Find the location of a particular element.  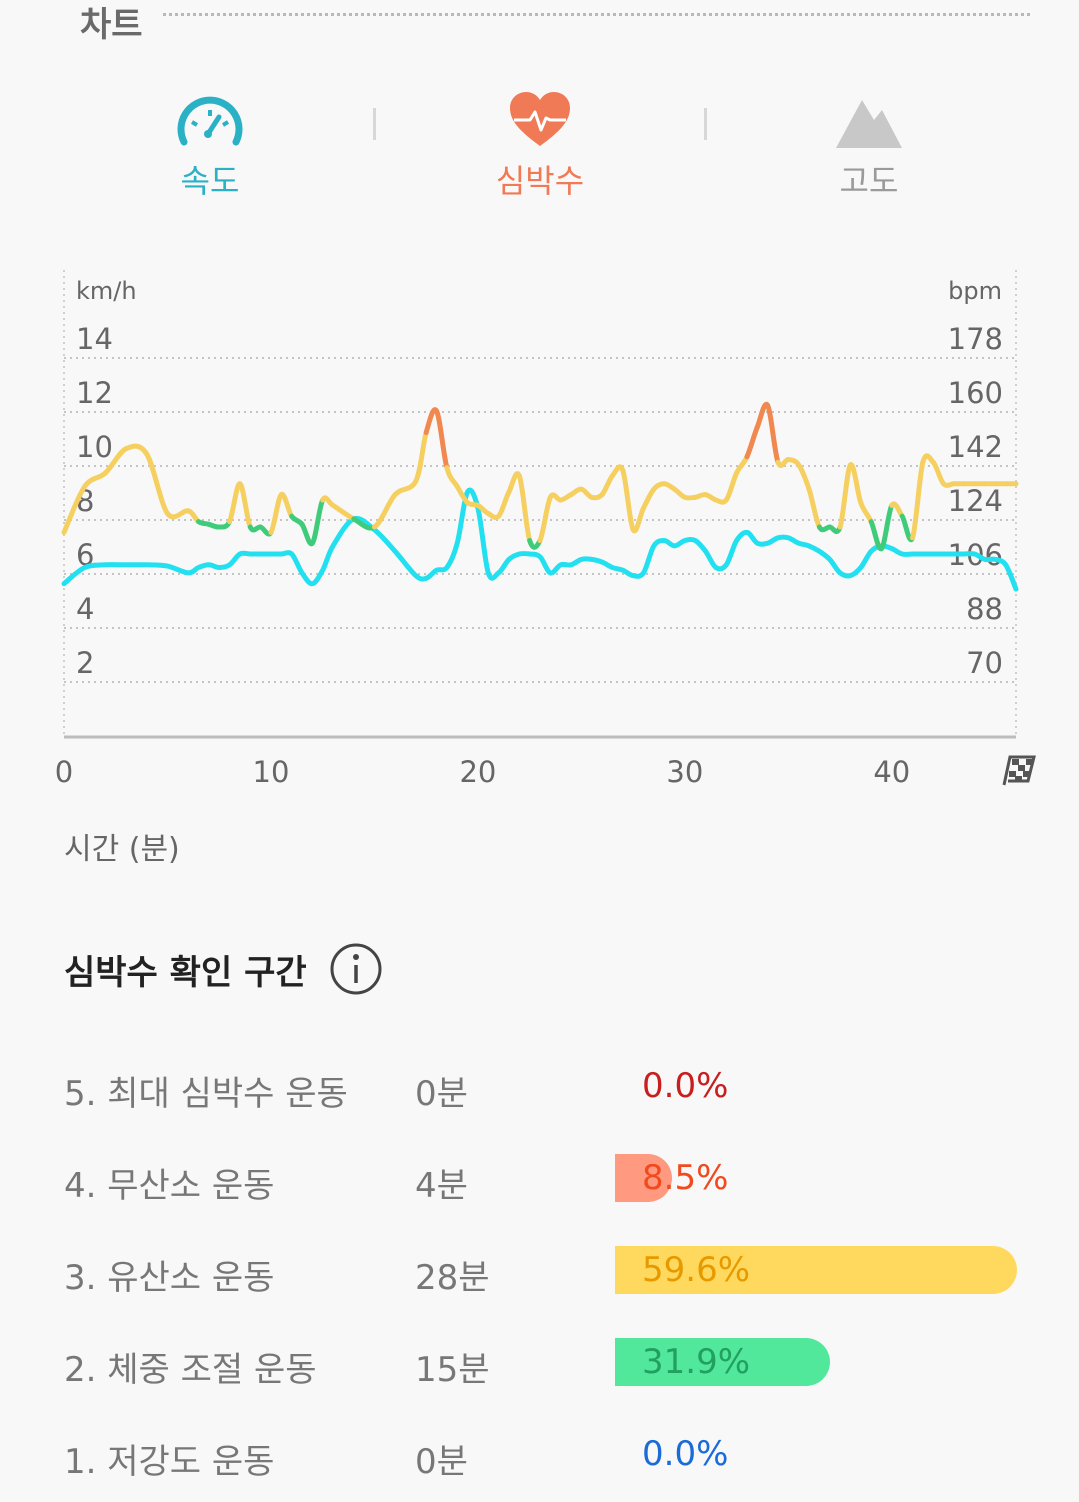

right-tick-label: 160 is located at coordinates (975, 393).